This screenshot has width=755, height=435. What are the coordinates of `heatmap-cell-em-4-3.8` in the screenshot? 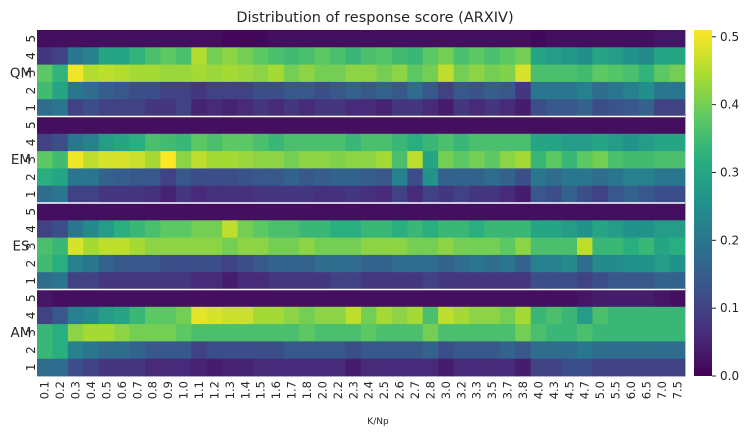 It's located at (523, 142).